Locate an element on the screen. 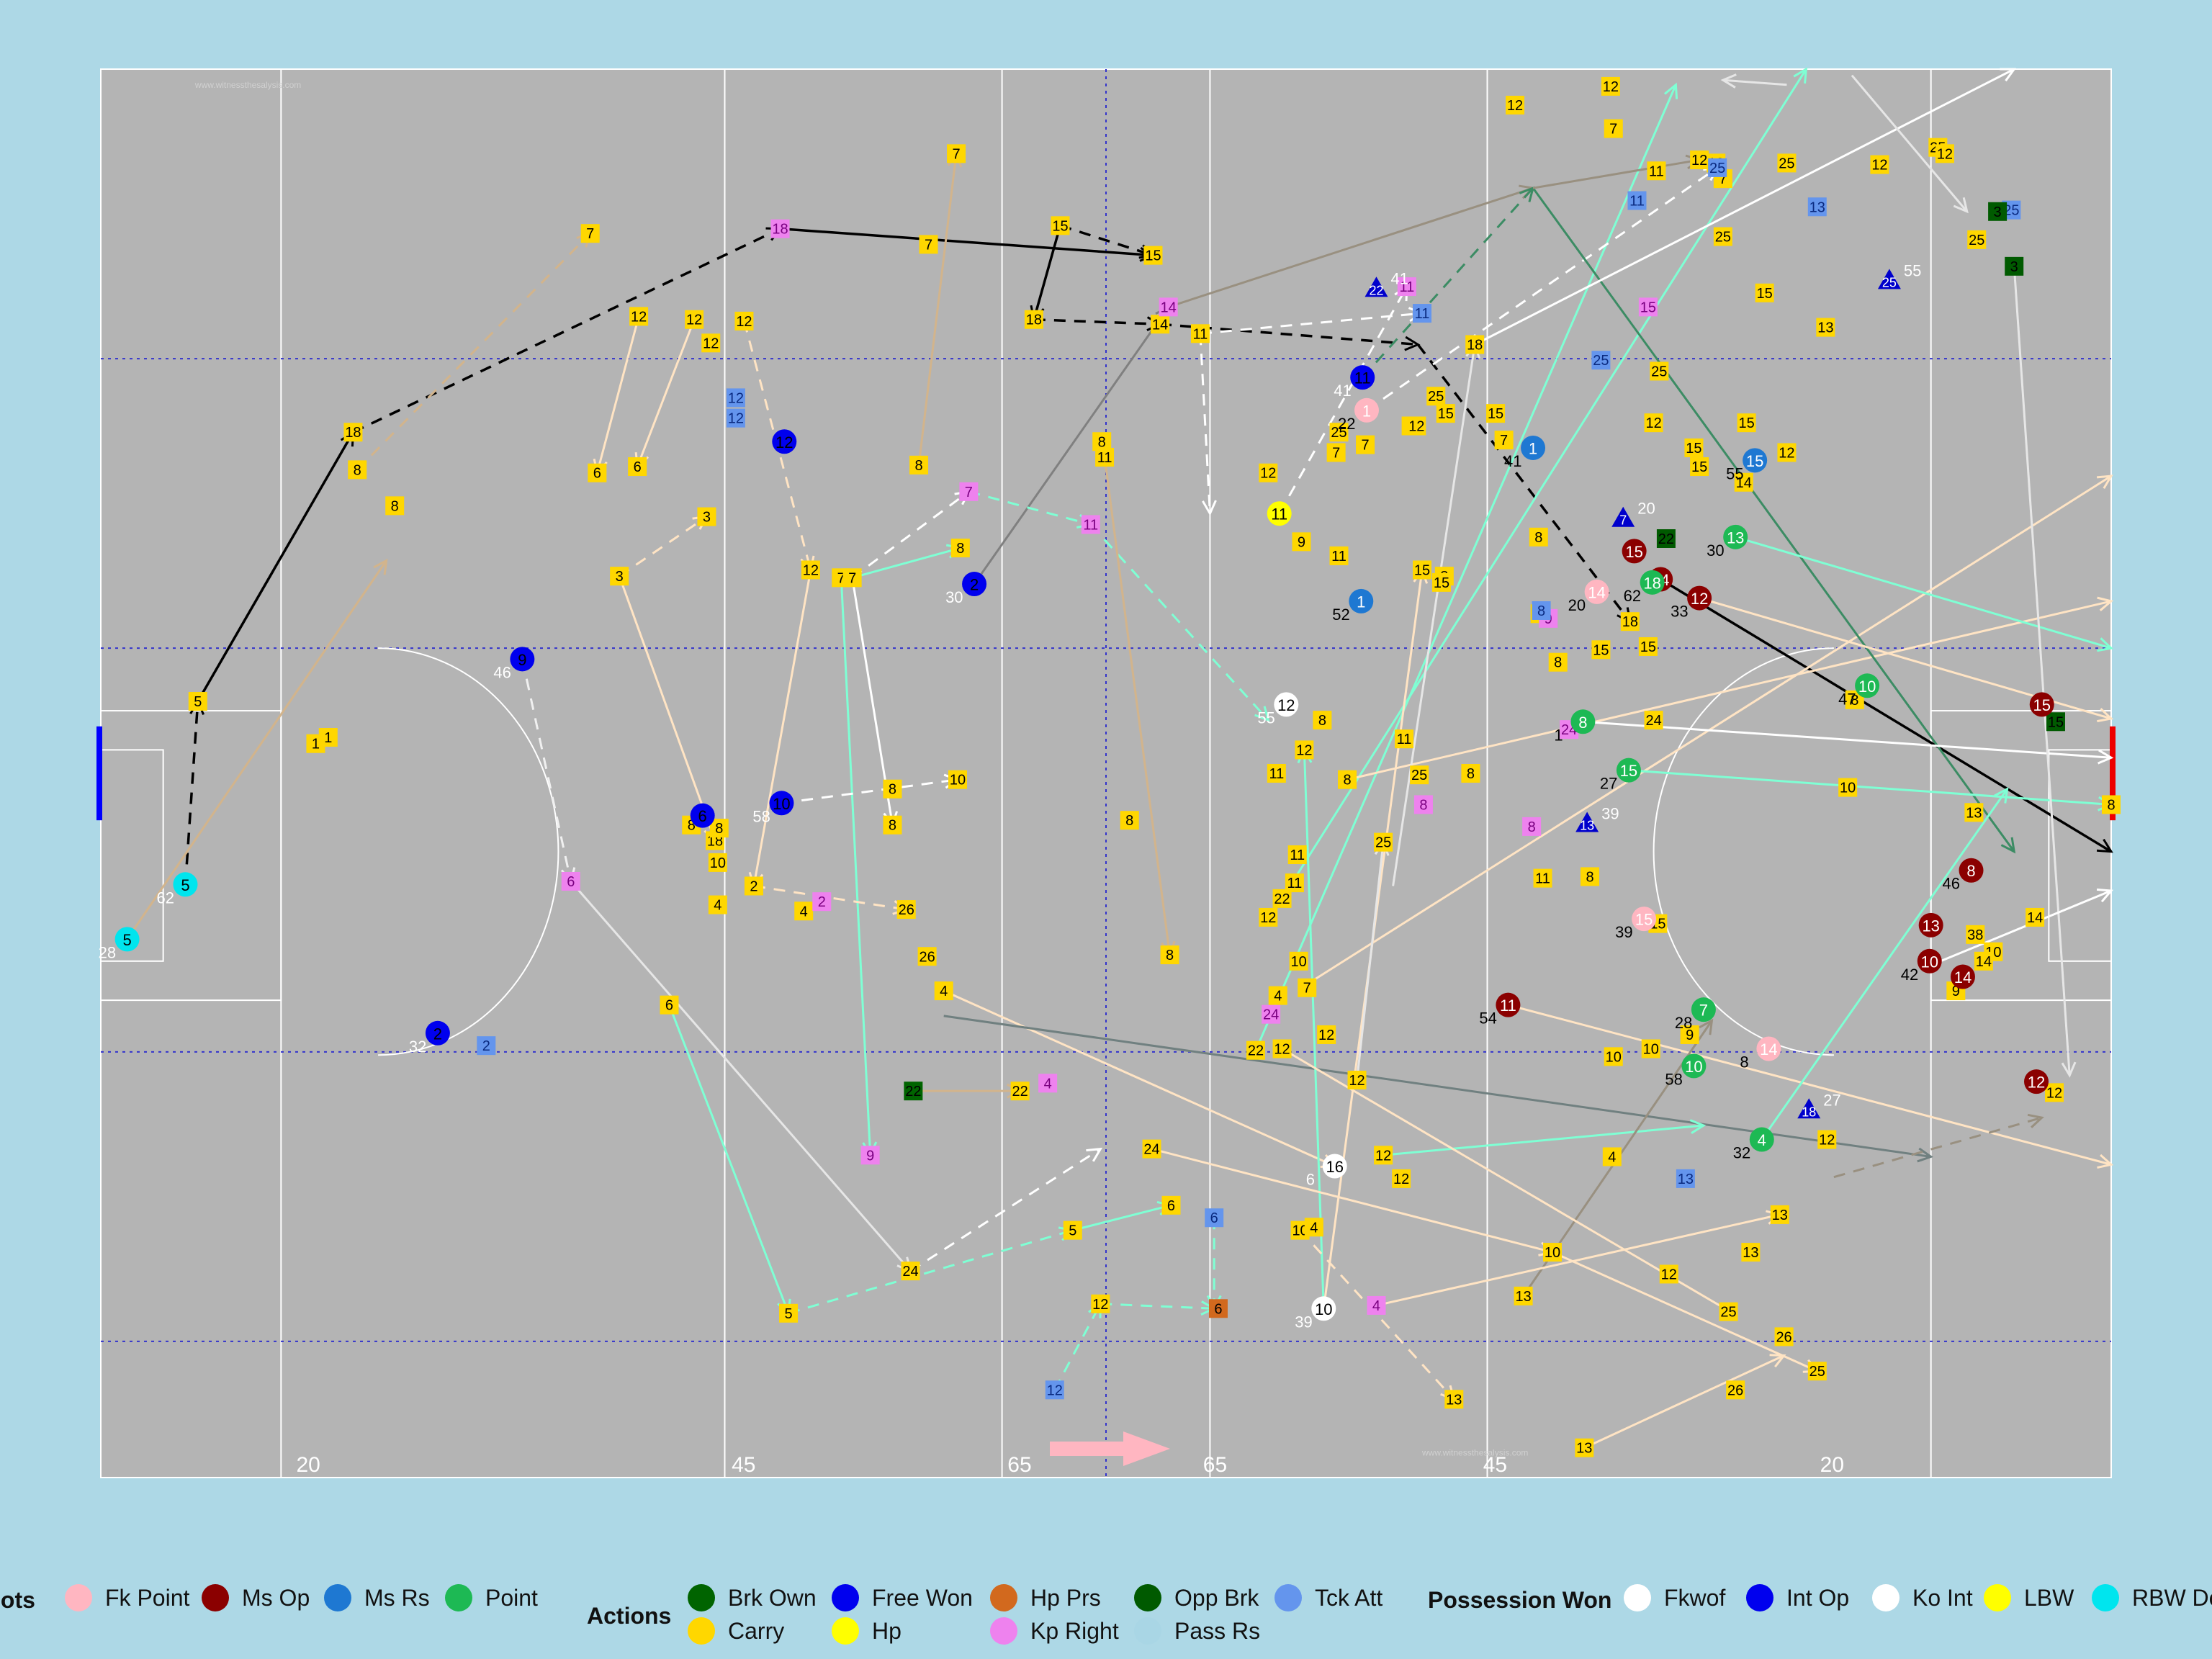  carry-marker-number: 7 is located at coordinates (1336, 453).